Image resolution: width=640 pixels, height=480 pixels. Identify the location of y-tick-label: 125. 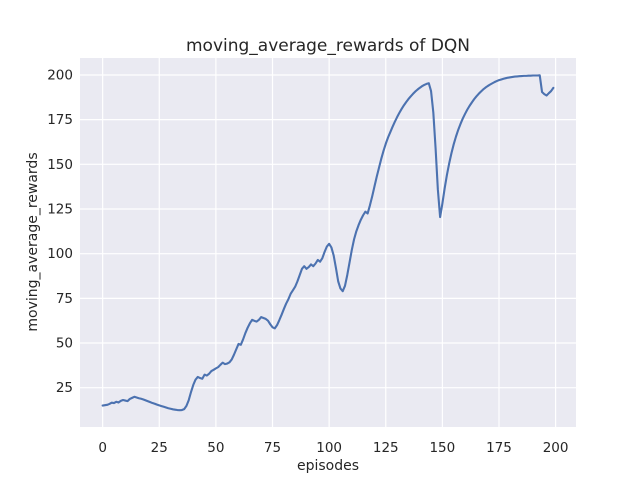
(60, 209).